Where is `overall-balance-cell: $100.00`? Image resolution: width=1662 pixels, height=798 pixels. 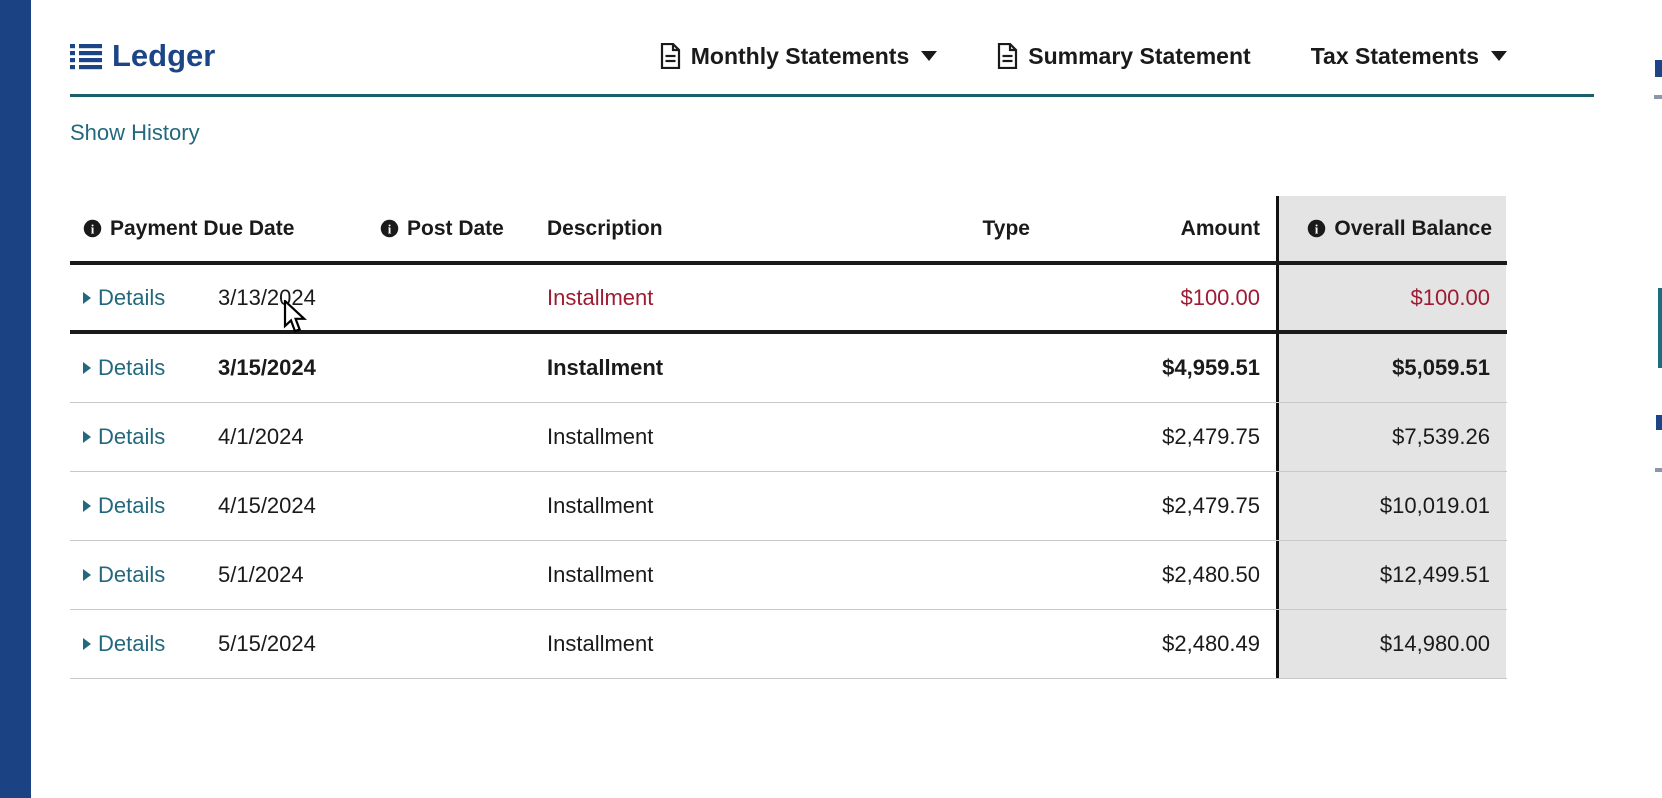
overall-balance-cell: $100.00 is located at coordinates (1391, 297).